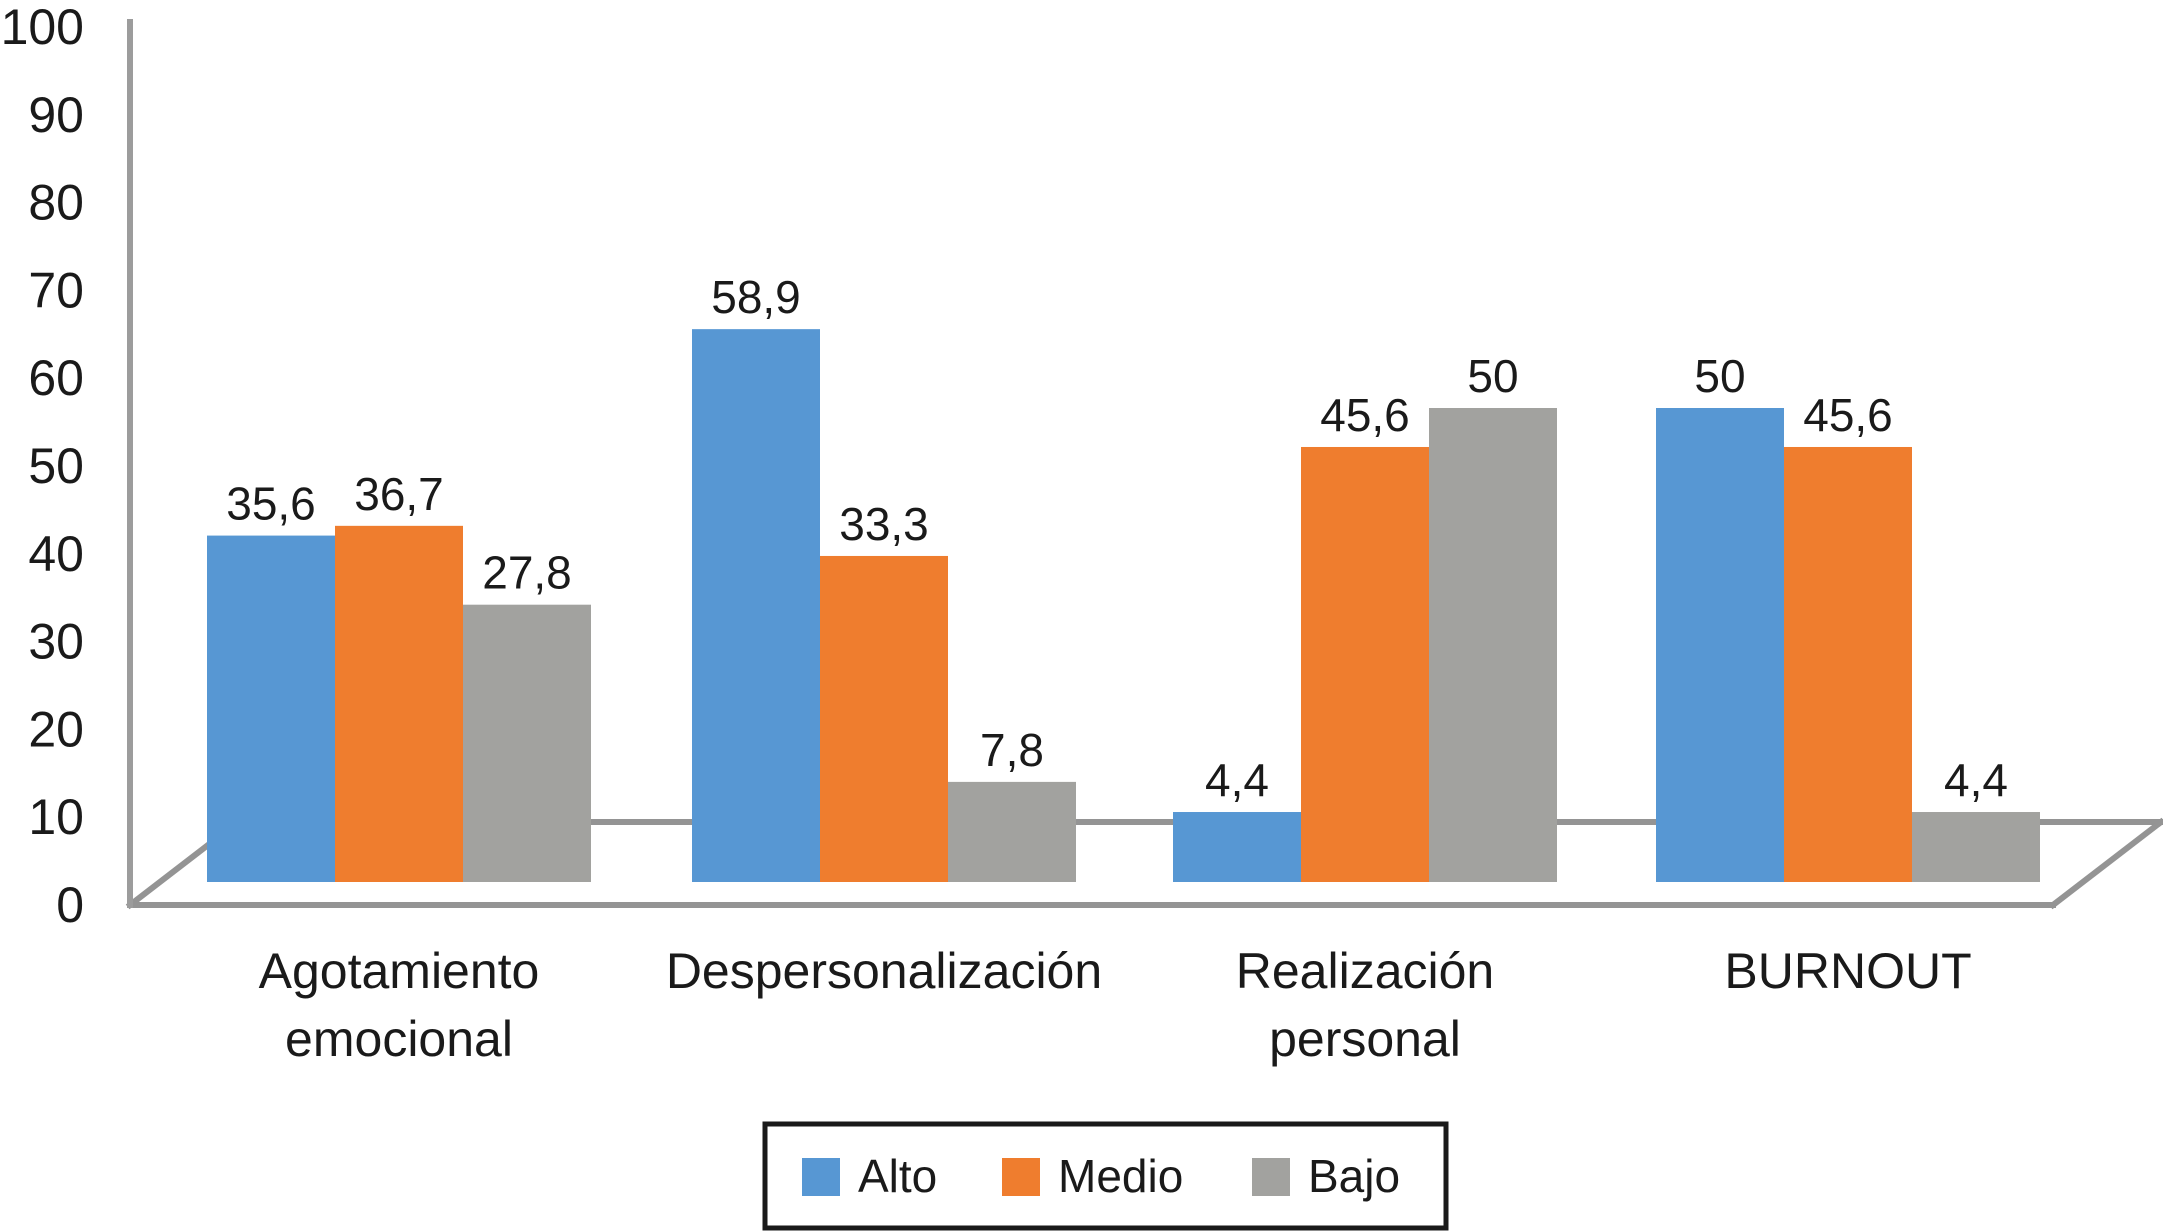  I want to click on y-axis-tick-label: 80, so click(56, 203).